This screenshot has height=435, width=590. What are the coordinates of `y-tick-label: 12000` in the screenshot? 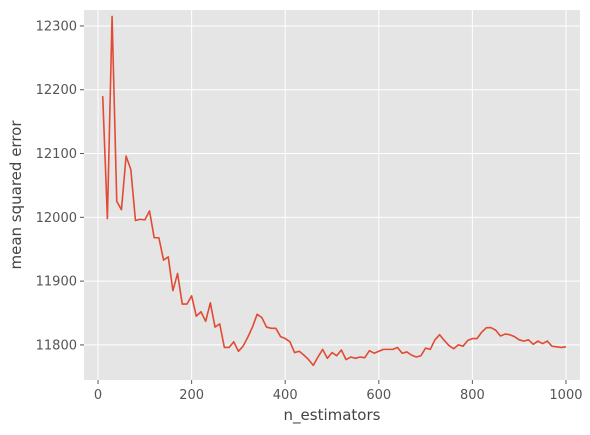 It's located at (56, 218).